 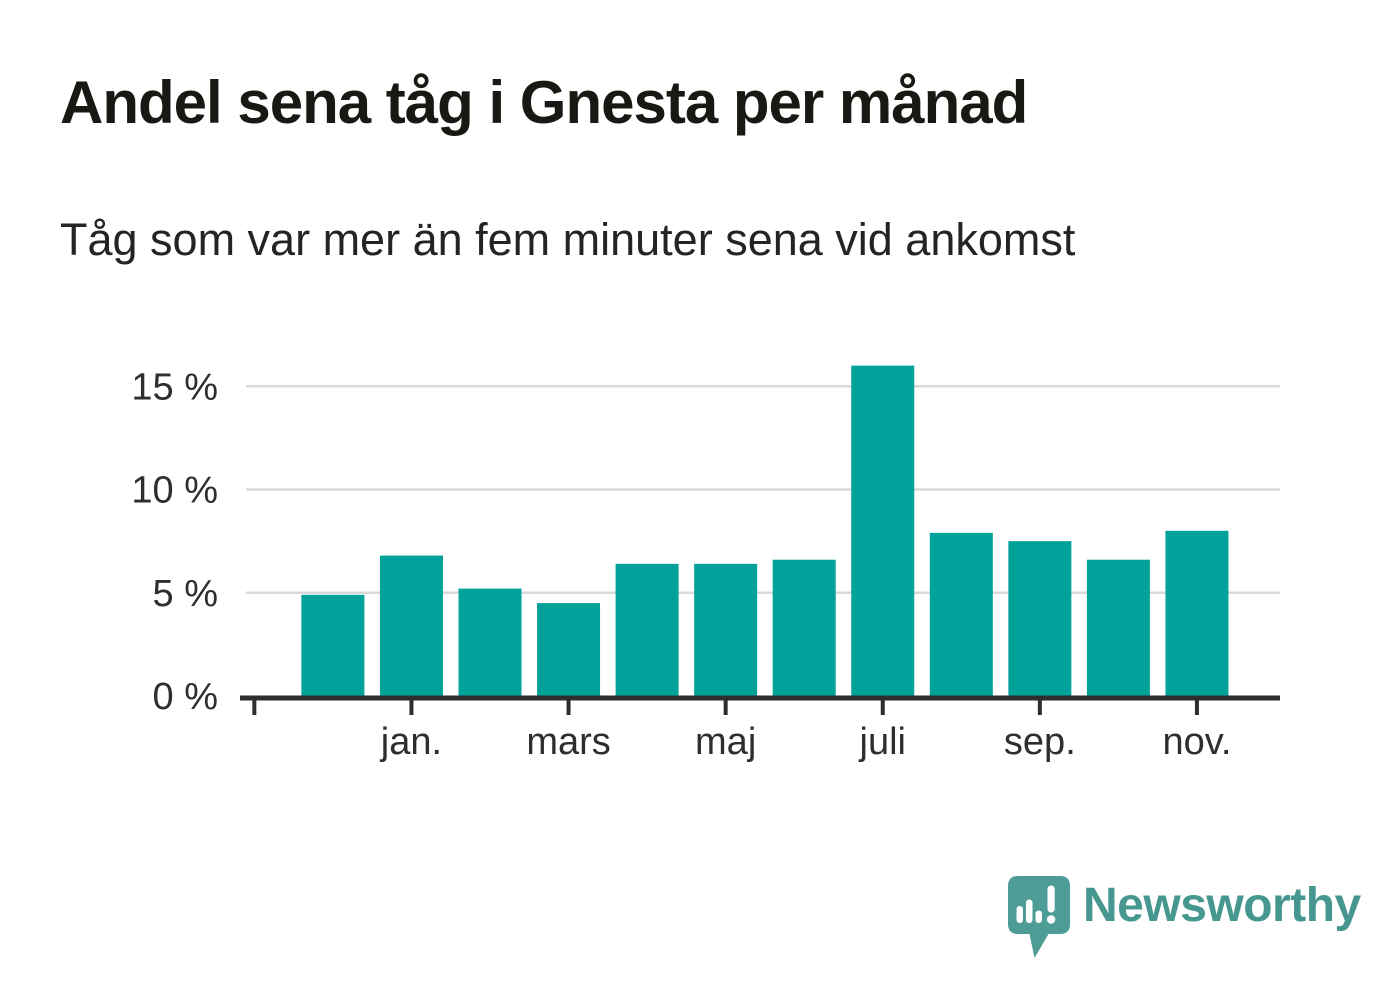 I want to click on bar-okt., so click(x=1118, y=627).